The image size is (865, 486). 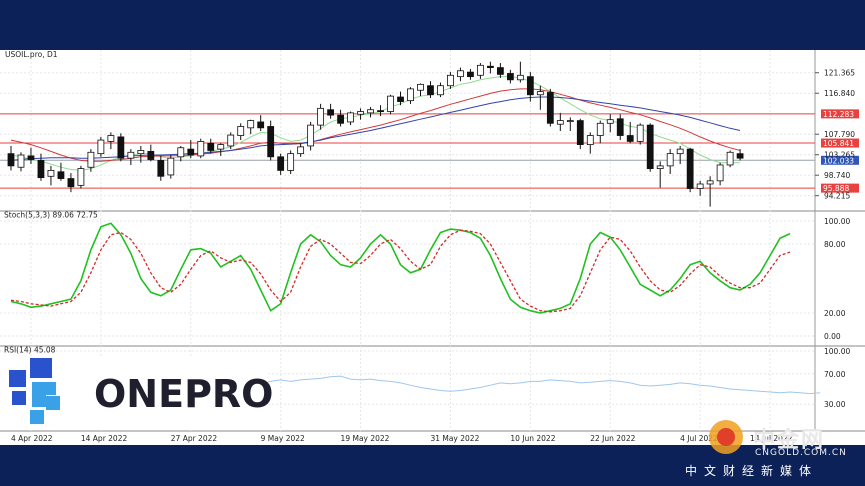 What do you see at coordinates (839, 134) in the screenshot?
I see `price-tick-label: 107.790` at bounding box center [839, 134].